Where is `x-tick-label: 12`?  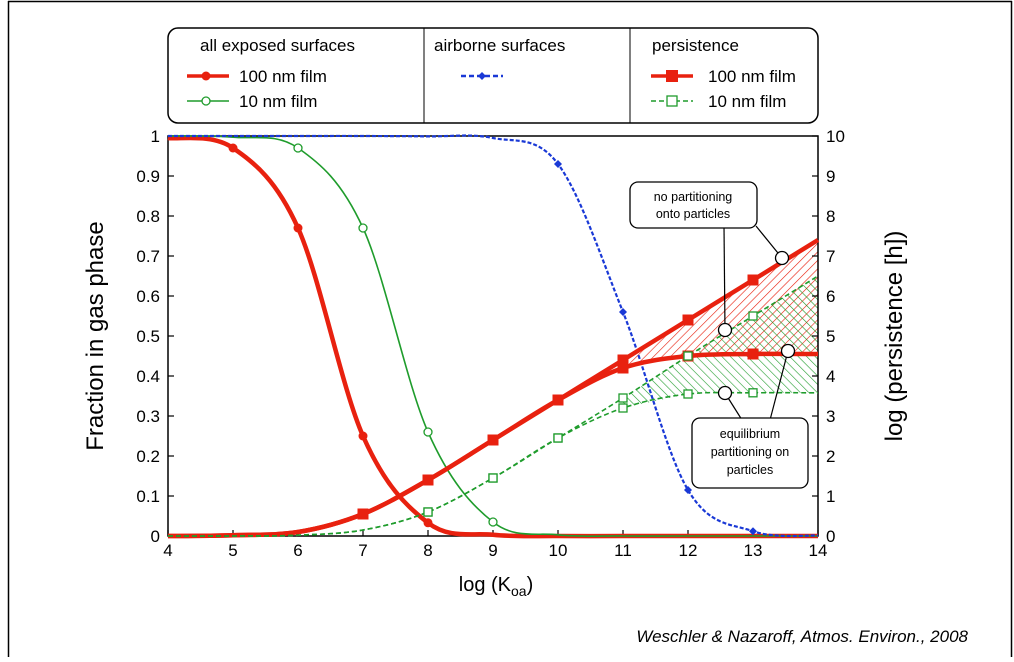
x-tick-label: 12 is located at coordinates (688, 550).